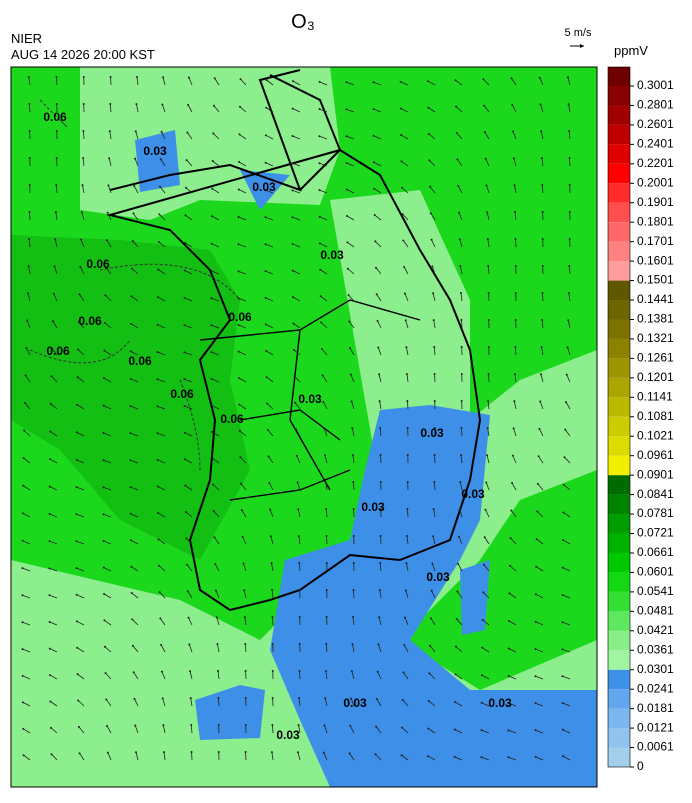  I want to click on wind-scale-arrowhead, so click(582, 46).